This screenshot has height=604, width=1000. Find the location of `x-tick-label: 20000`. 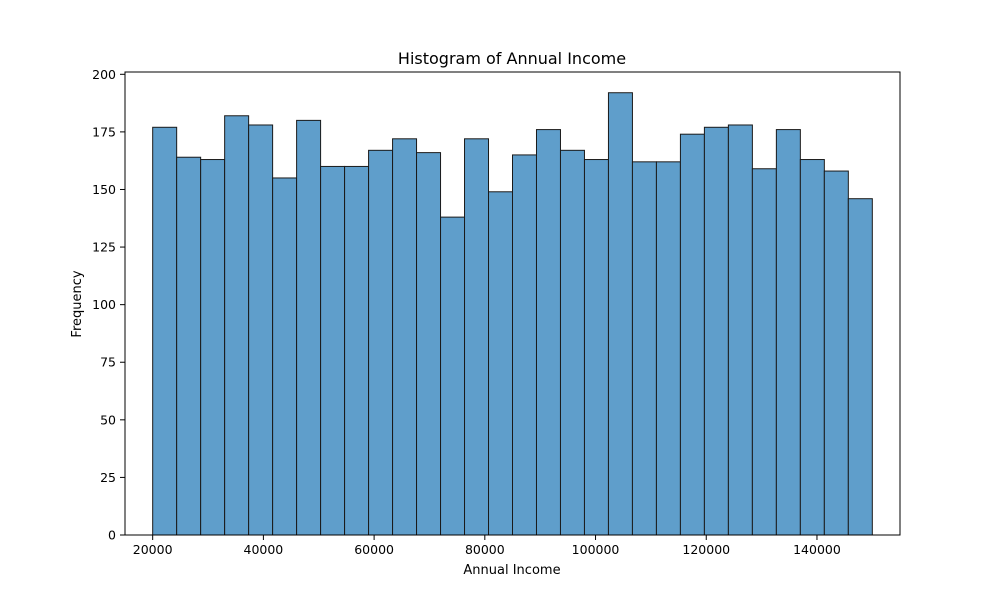

x-tick-label: 20000 is located at coordinates (153, 549).